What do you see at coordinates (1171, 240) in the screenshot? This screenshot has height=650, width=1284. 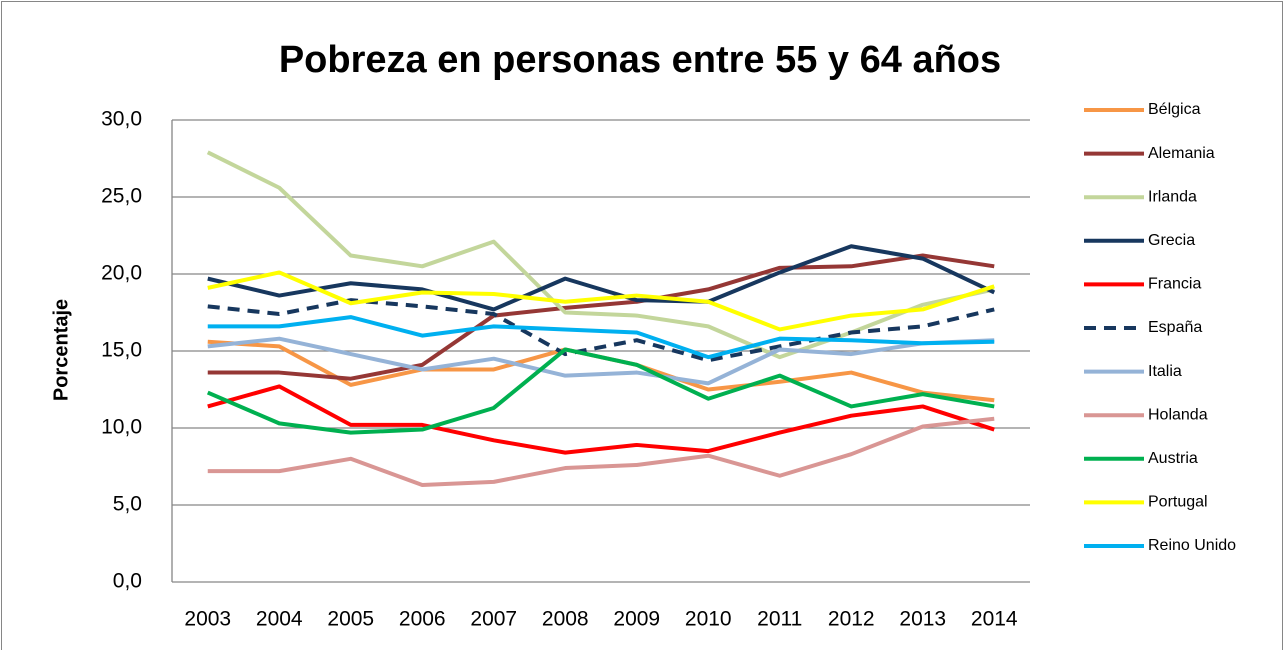 I see `legend-label: Grecia` at bounding box center [1171, 240].